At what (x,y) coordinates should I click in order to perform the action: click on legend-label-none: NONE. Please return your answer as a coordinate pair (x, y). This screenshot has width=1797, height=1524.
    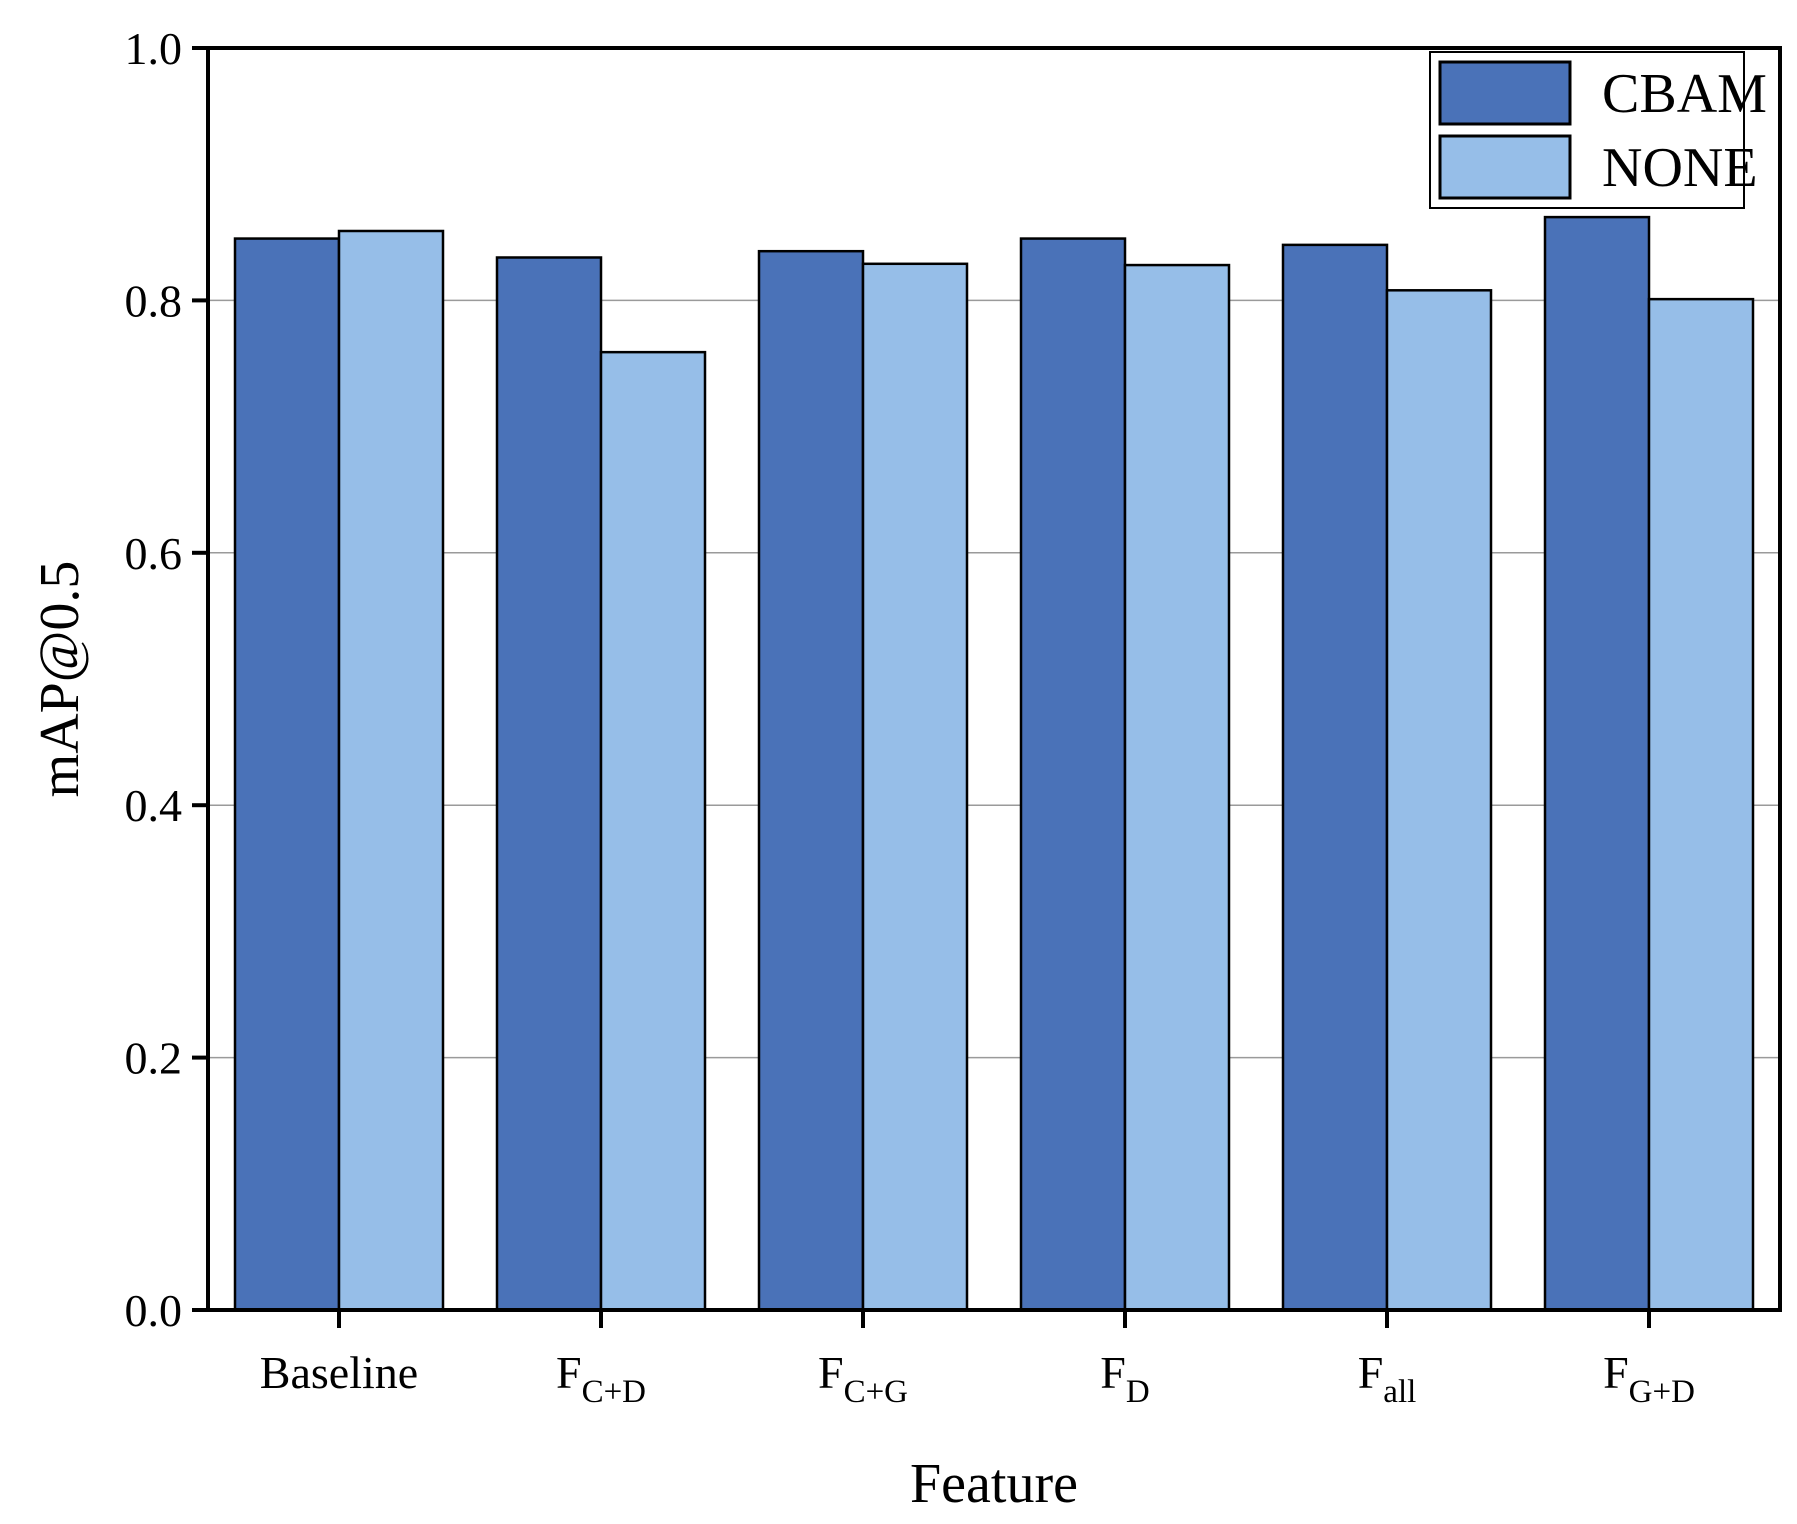
    Looking at the image, I should click on (1680, 168).